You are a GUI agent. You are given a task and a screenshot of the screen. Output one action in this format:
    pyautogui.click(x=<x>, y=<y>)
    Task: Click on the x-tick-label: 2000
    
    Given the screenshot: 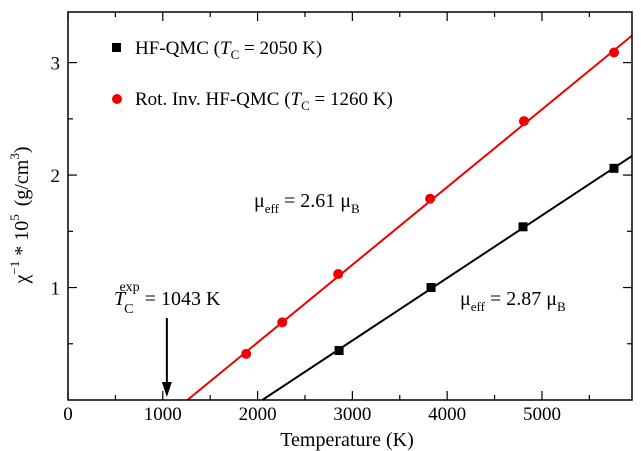 What is the action you would take?
    pyautogui.click(x=258, y=414)
    